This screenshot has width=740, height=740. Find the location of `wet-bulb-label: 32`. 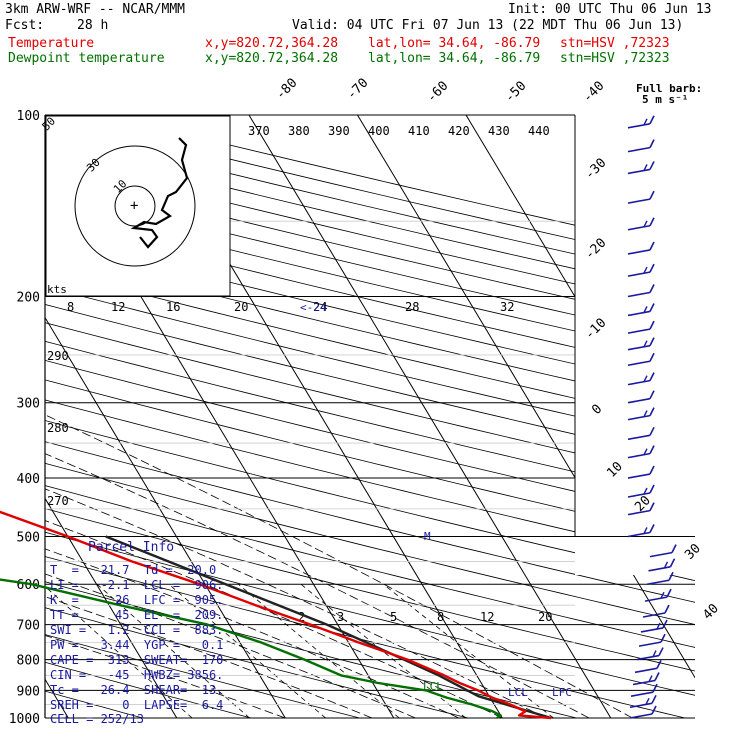

wet-bulb-label: 32 is located at coordinates (507, 307).